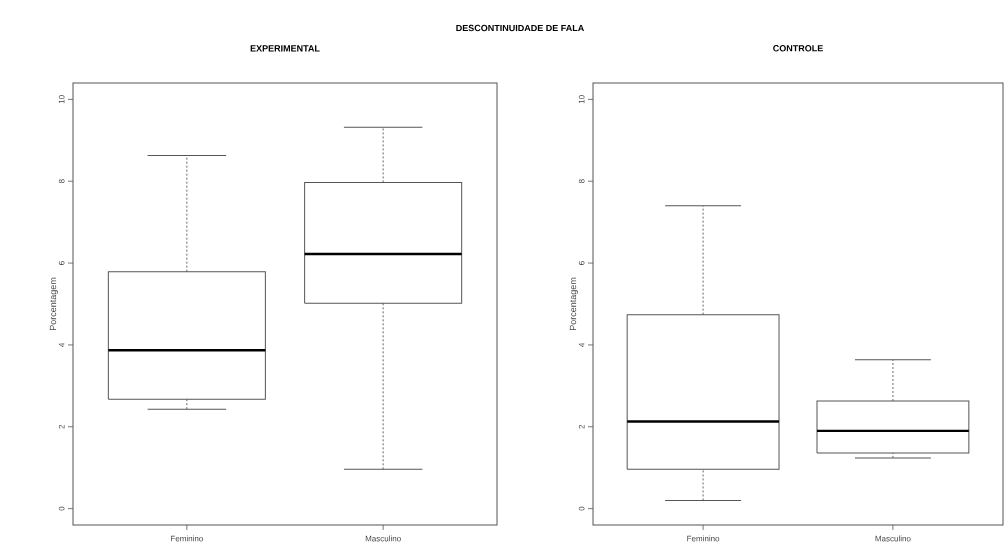  Describe the element at coordinates (520, 28) in the screenshot. I see `text: DESCONTINUIDADE DE FALA` at that location.